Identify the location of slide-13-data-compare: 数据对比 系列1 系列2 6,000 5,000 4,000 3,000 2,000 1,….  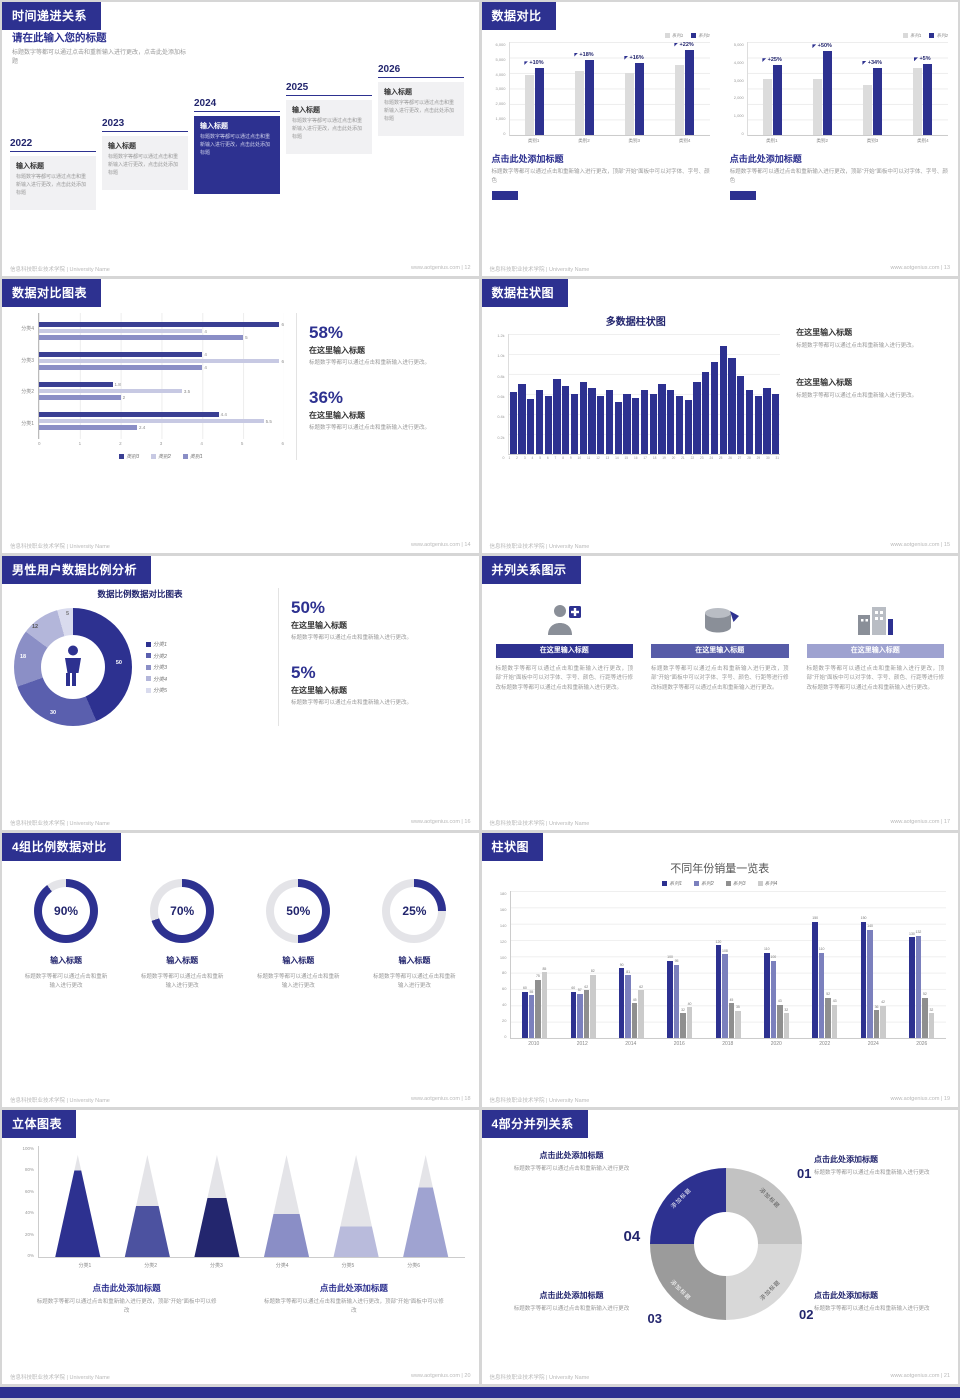
(719, 139).